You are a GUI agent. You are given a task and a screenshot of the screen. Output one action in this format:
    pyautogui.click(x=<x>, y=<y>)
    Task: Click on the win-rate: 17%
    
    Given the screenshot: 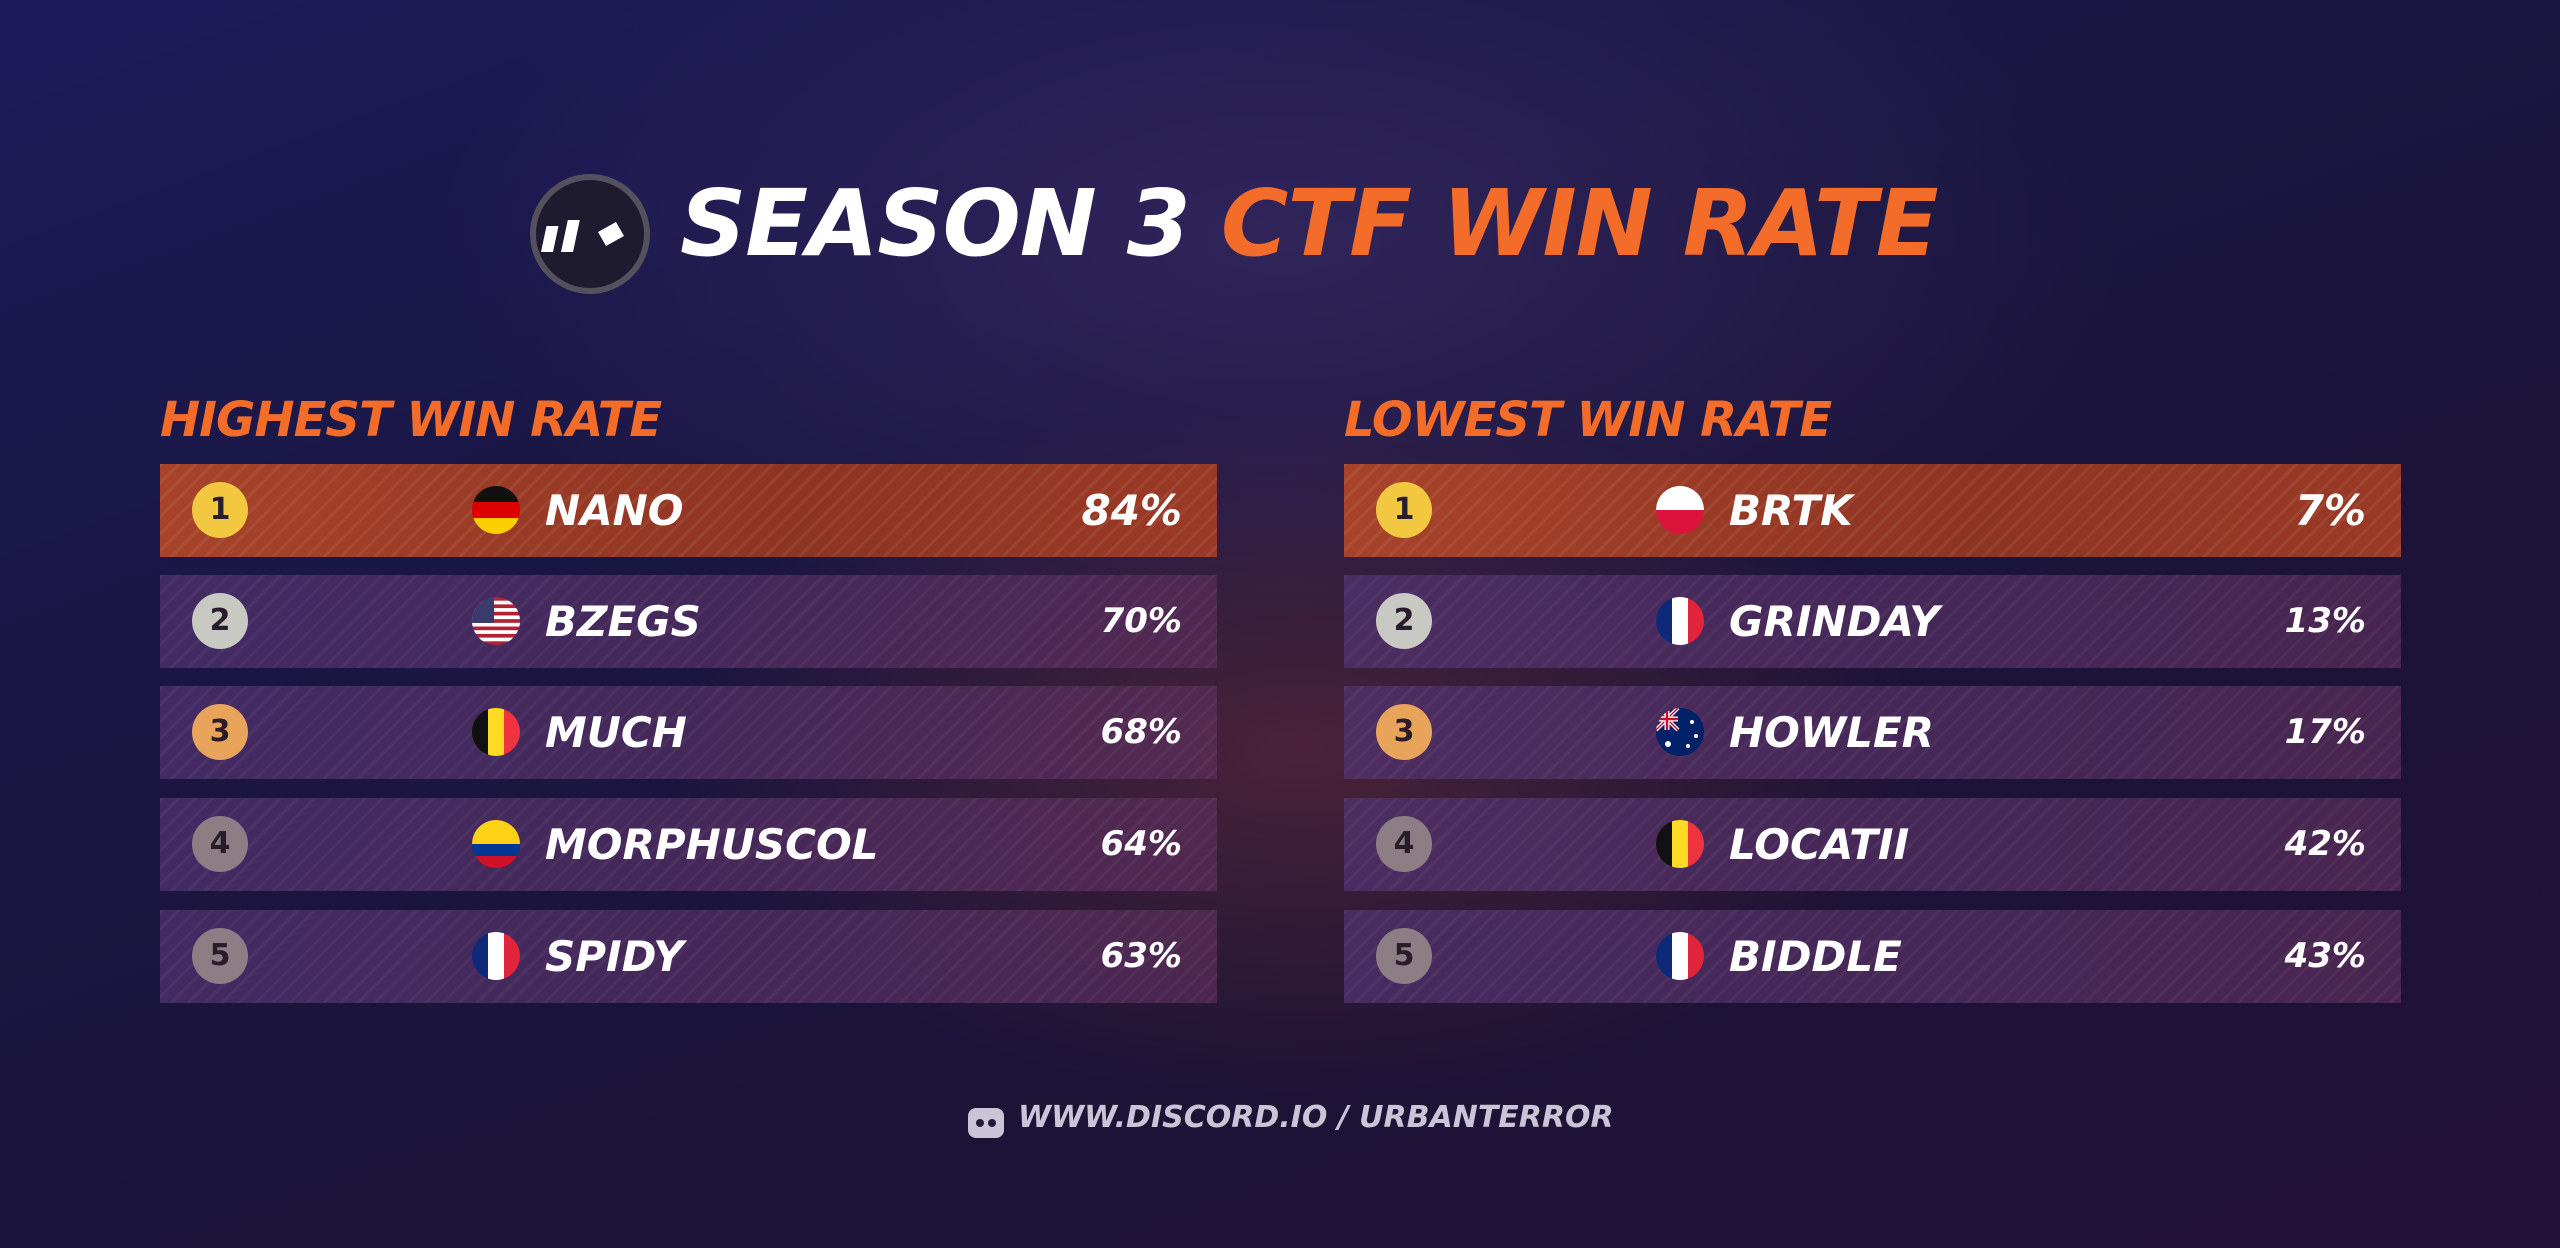 What is the action you would take?
    pyautogui.click(x=2325, y=732)
    